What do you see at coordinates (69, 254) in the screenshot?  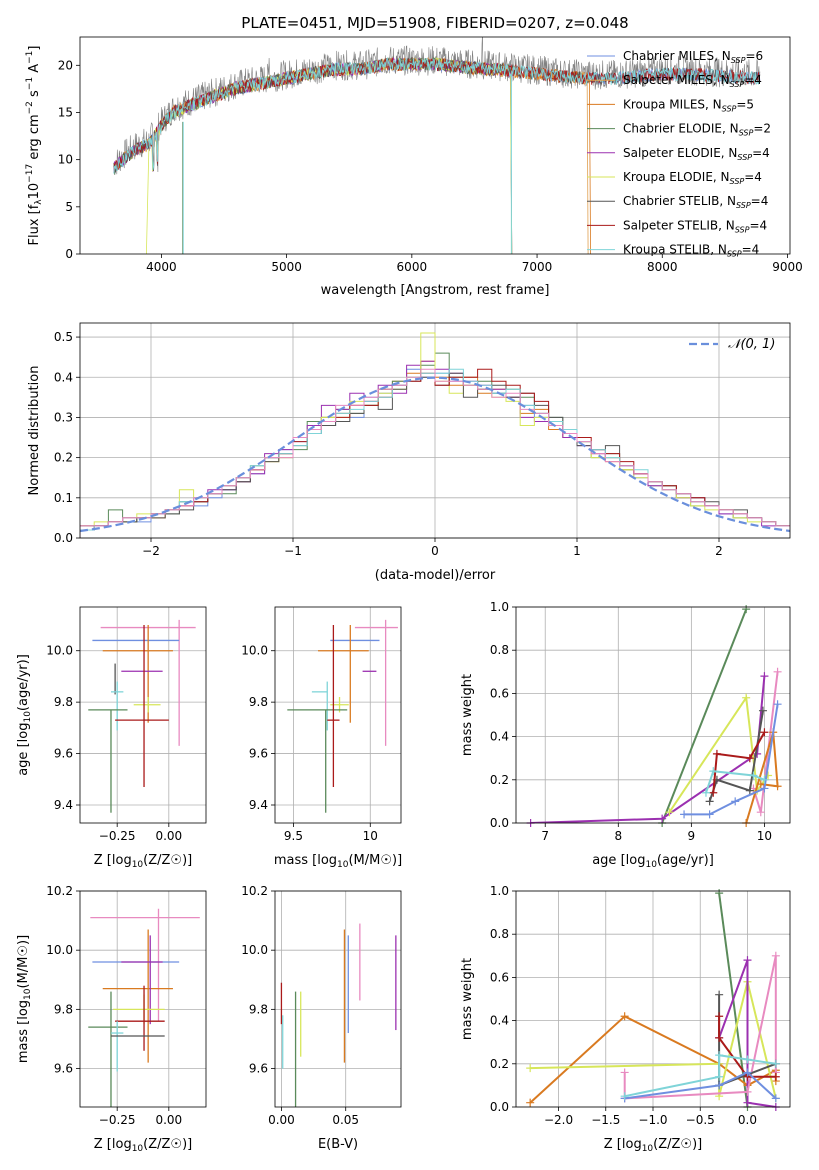 I see `y-tick-label: 0` at bounding box center [69, 254].